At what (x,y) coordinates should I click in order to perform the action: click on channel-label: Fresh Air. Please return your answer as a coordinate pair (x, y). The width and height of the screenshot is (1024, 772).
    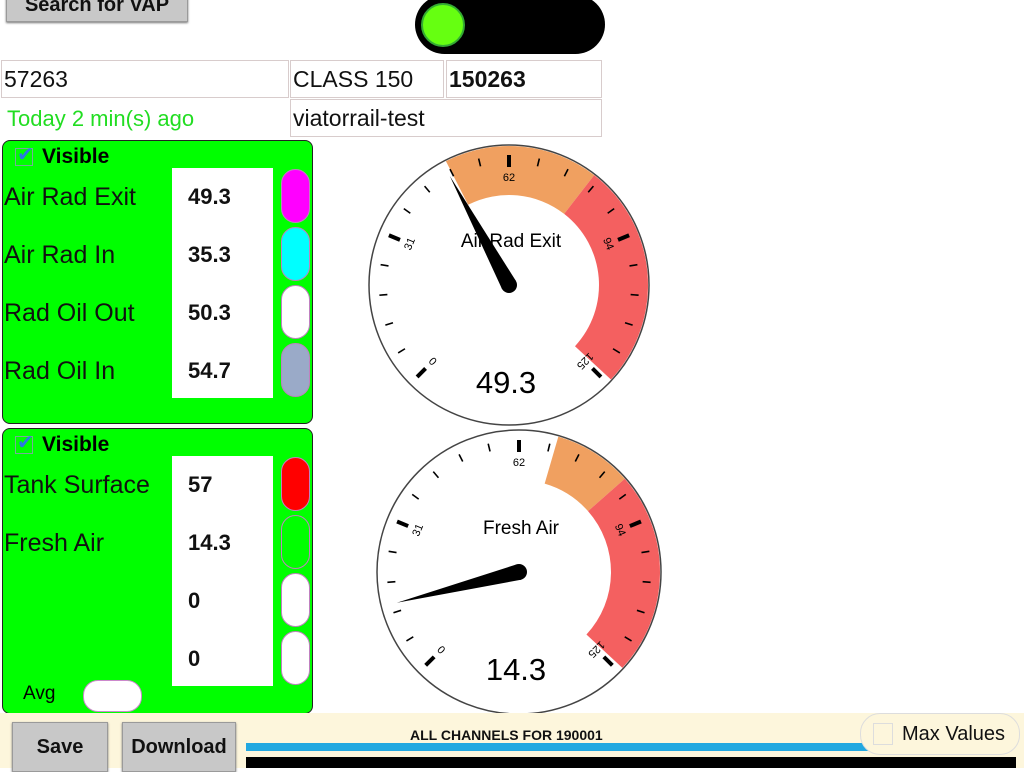
    Looking at the image, I should click on (54, 543).